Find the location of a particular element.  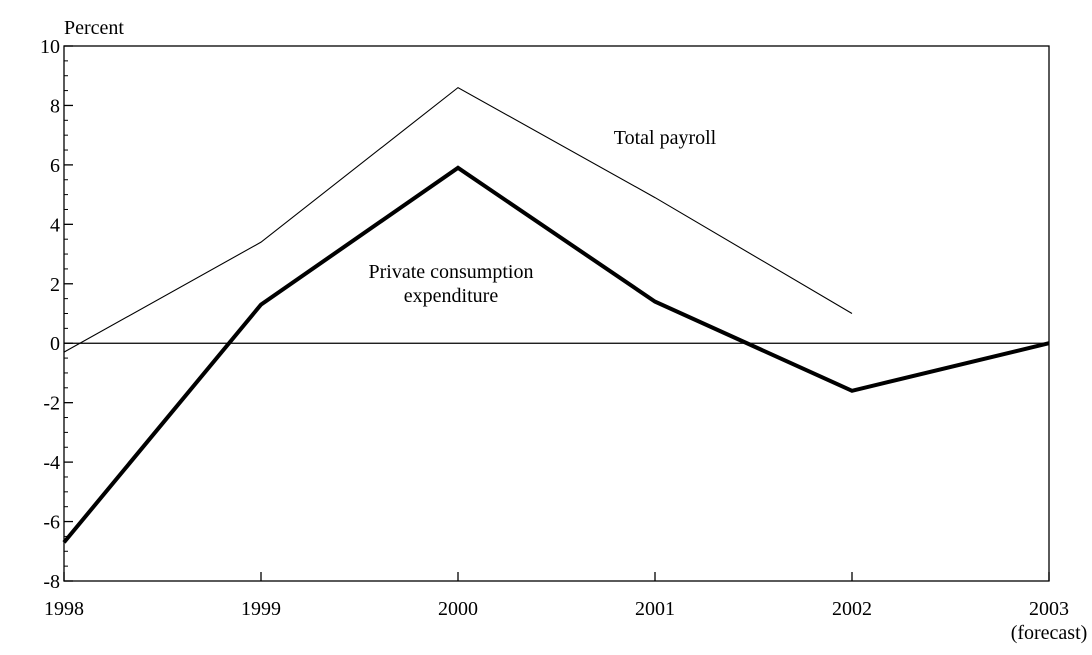

y-tick-label: -4 is located at coordinates (51, 463).